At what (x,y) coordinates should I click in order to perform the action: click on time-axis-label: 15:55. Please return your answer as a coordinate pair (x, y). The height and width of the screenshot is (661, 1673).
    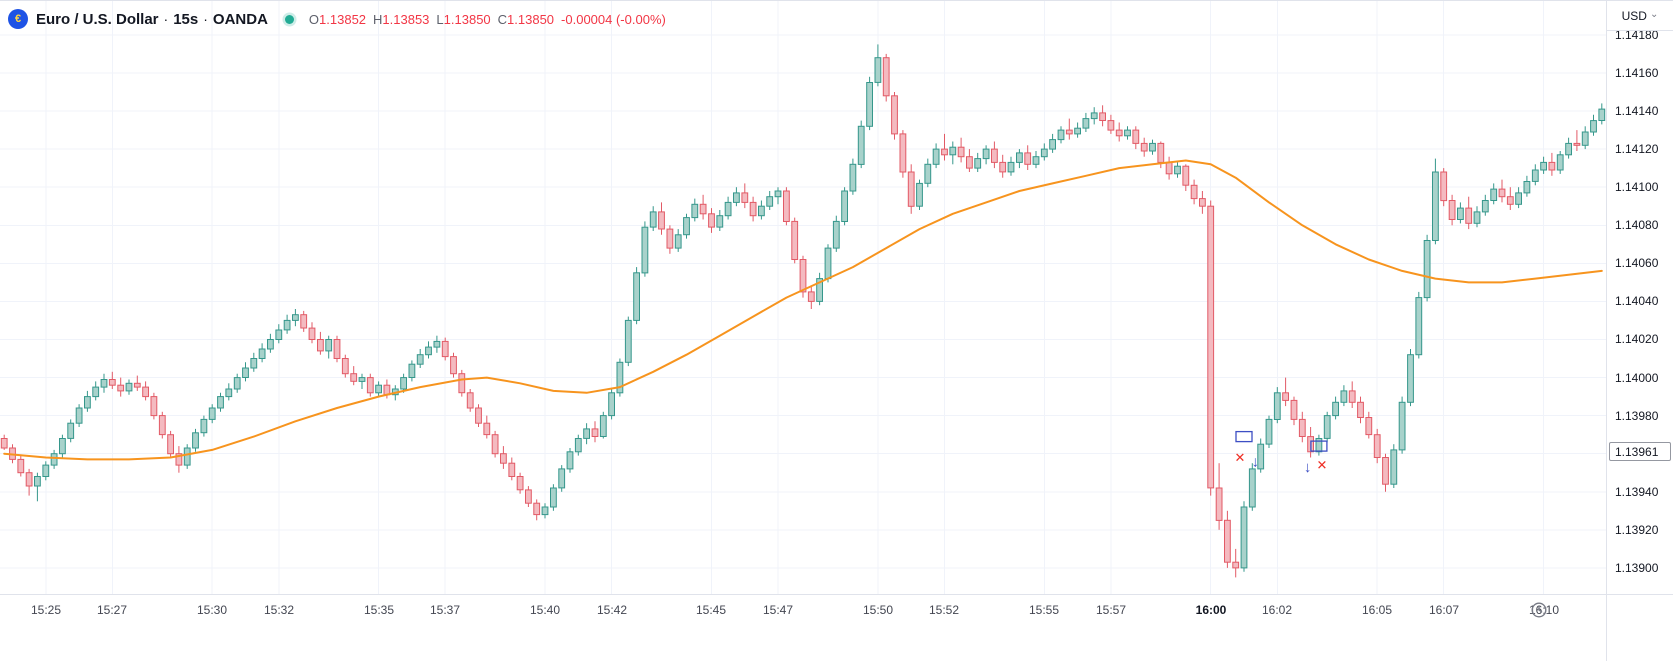
    Looking at the image, I should click on (1044, 610).